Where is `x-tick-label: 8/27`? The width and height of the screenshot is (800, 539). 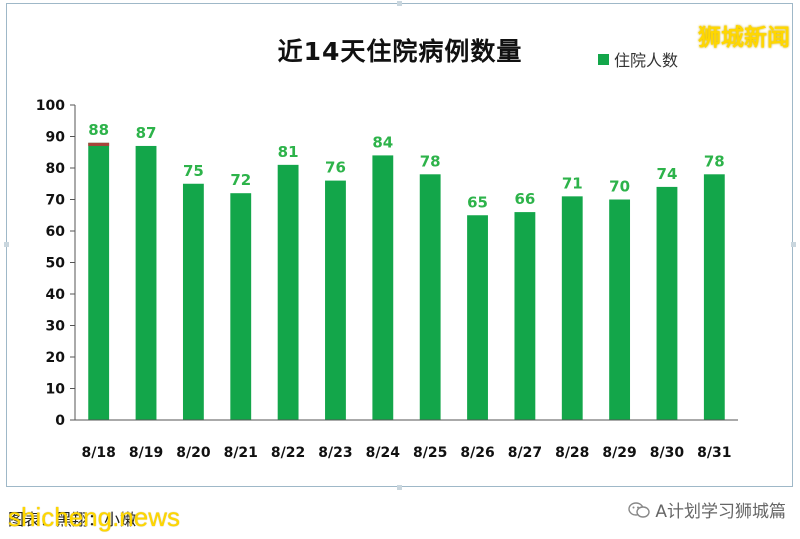
x-tick-label: 8/27 is located at coordinates (525, 453).